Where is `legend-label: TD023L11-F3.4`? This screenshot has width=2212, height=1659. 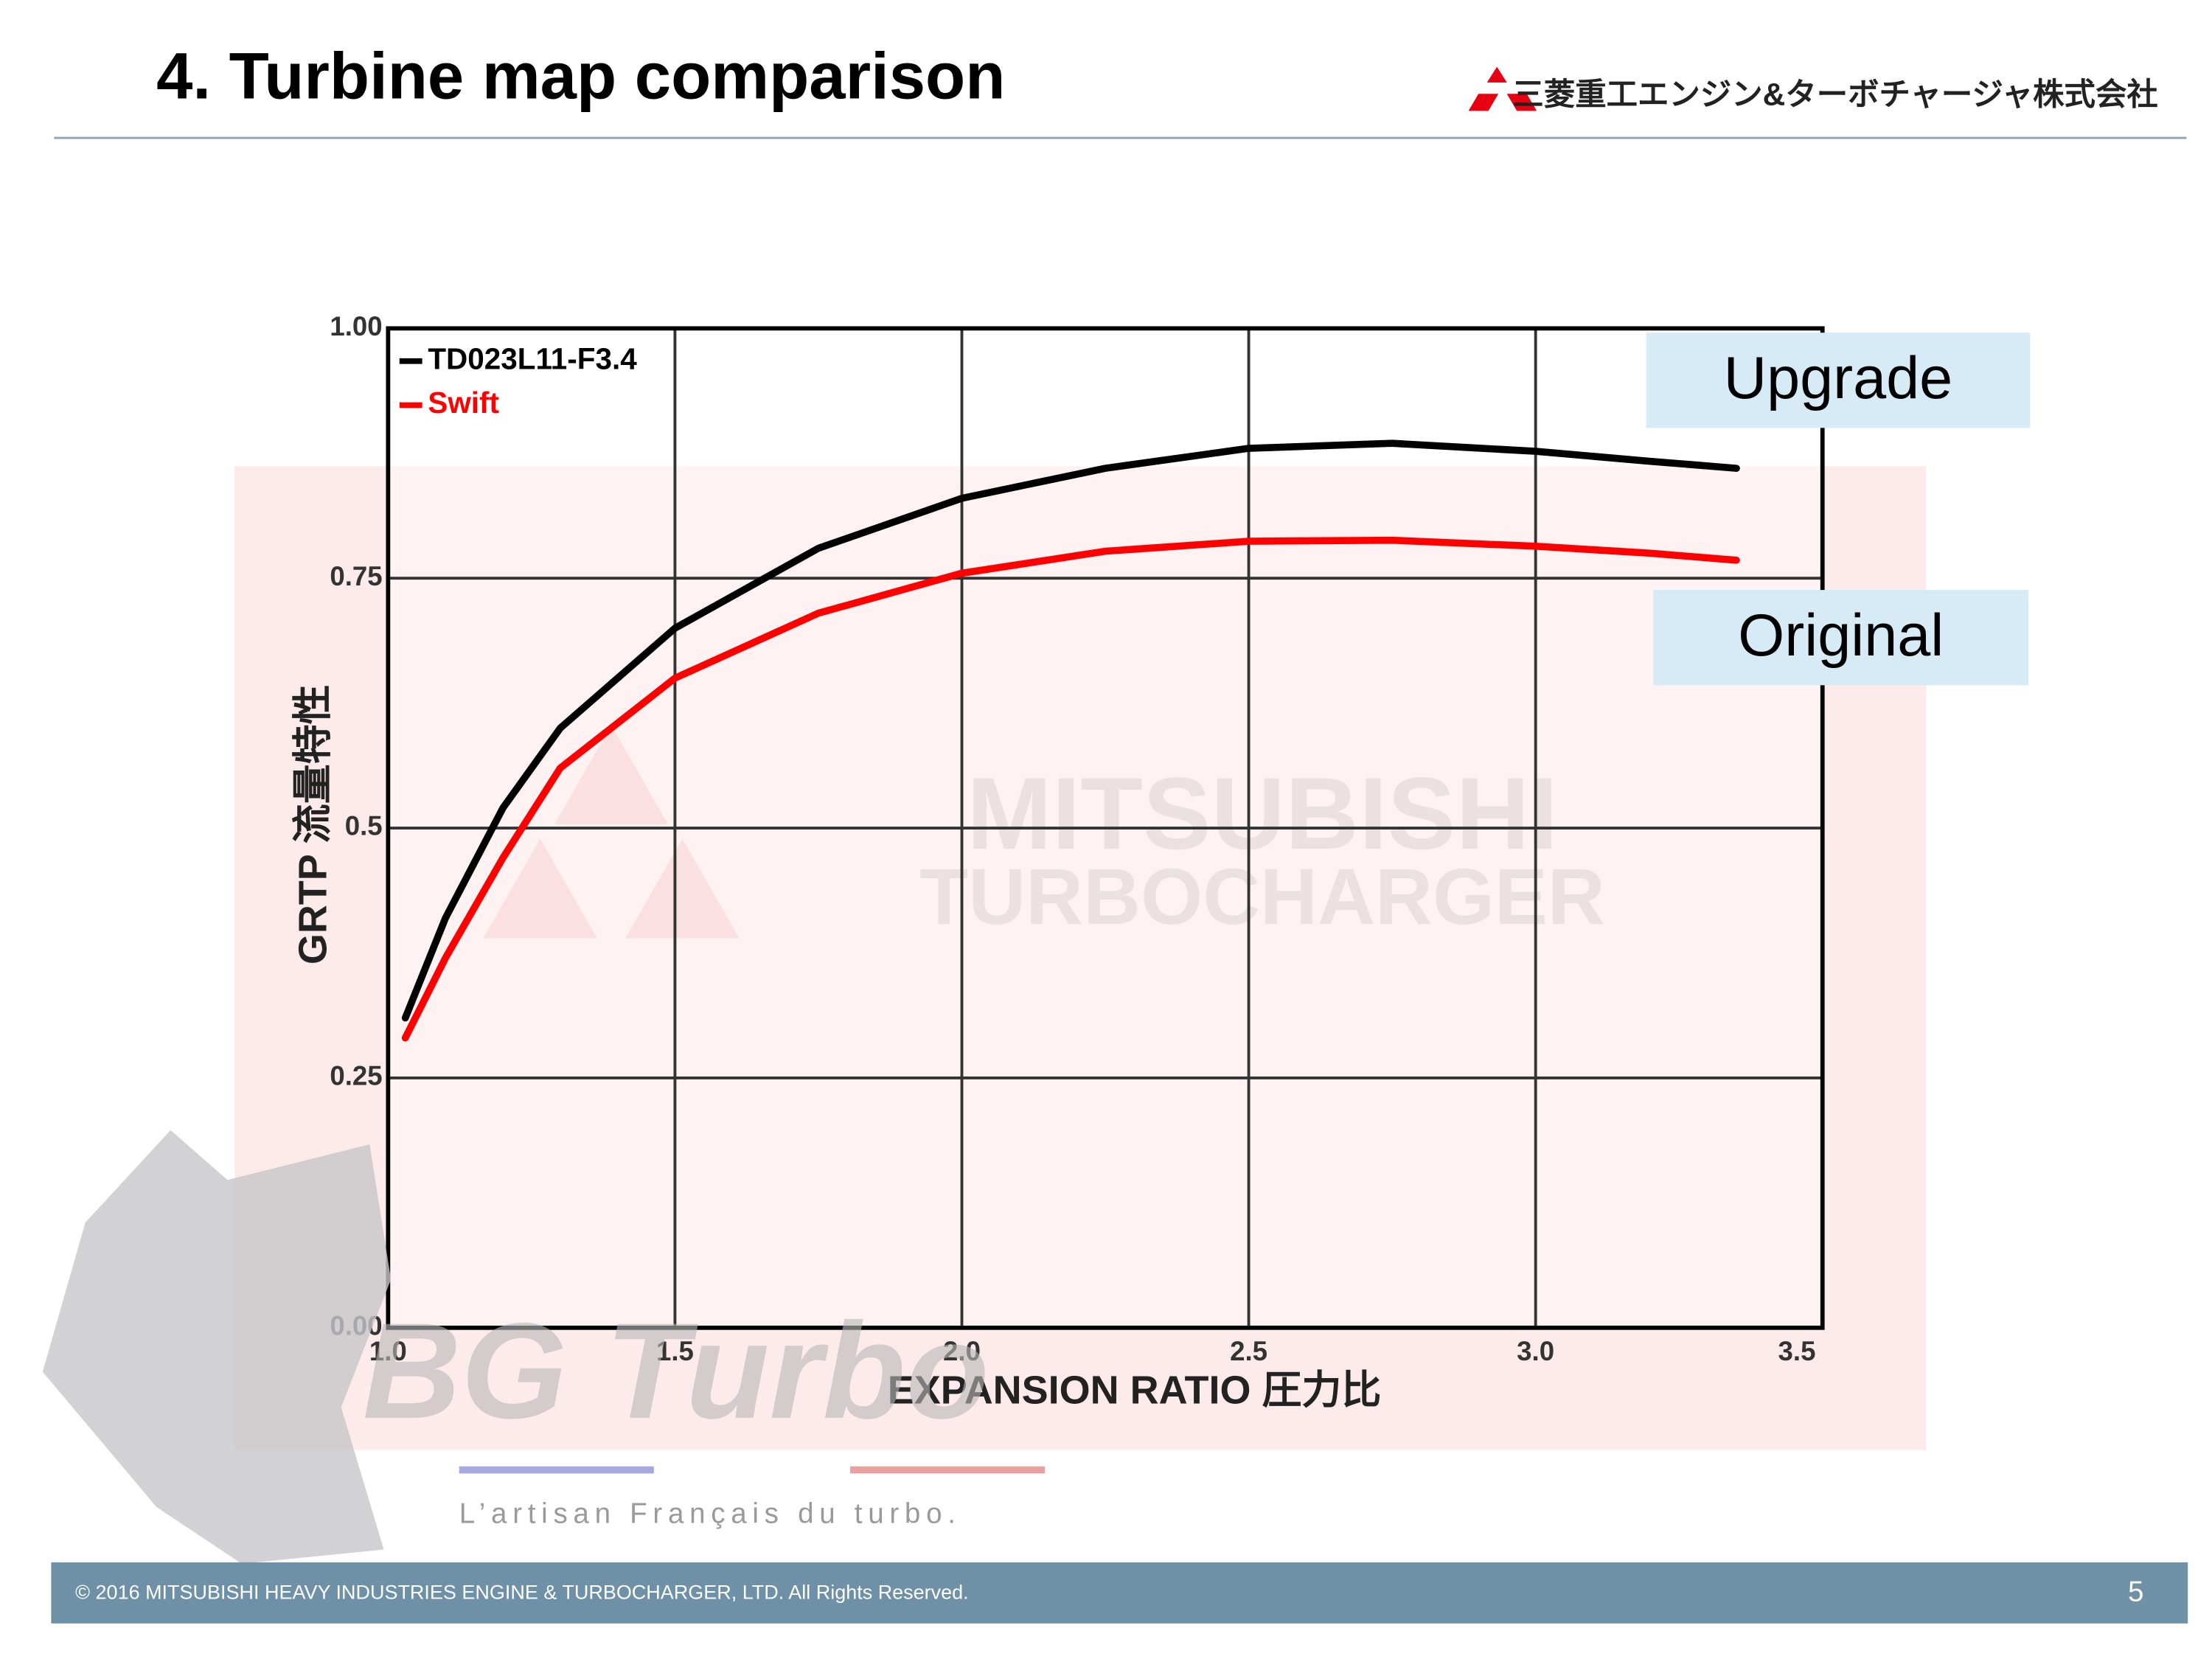 legend-label: TD023L11-F3.4 is located at coordinates (532, 358).